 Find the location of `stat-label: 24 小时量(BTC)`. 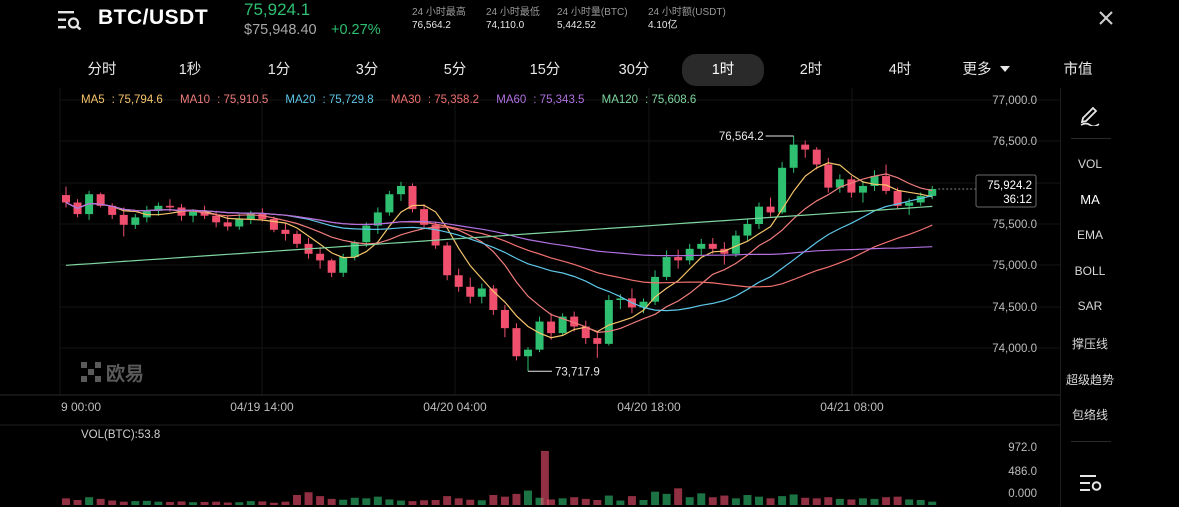

stat-label: 24 小时量(BTC) is located at coordinates (592, 12).